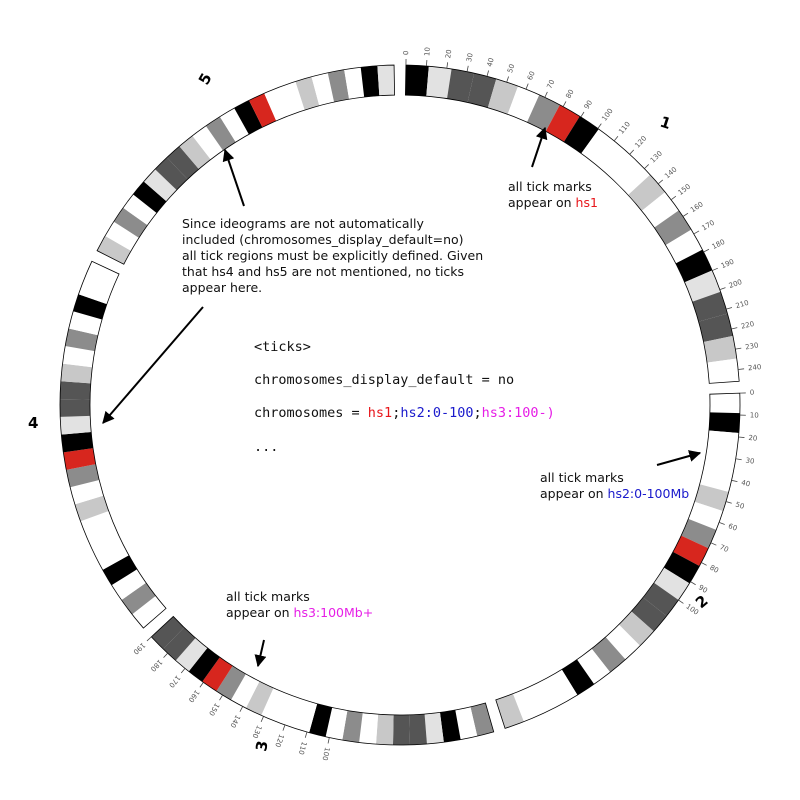 The height and width of the screenshot is (800, 800). Describe the element at coordinates (553, 195) in the screenshot. I see `note-hs1: all tick marks appear on hs1` at that location.